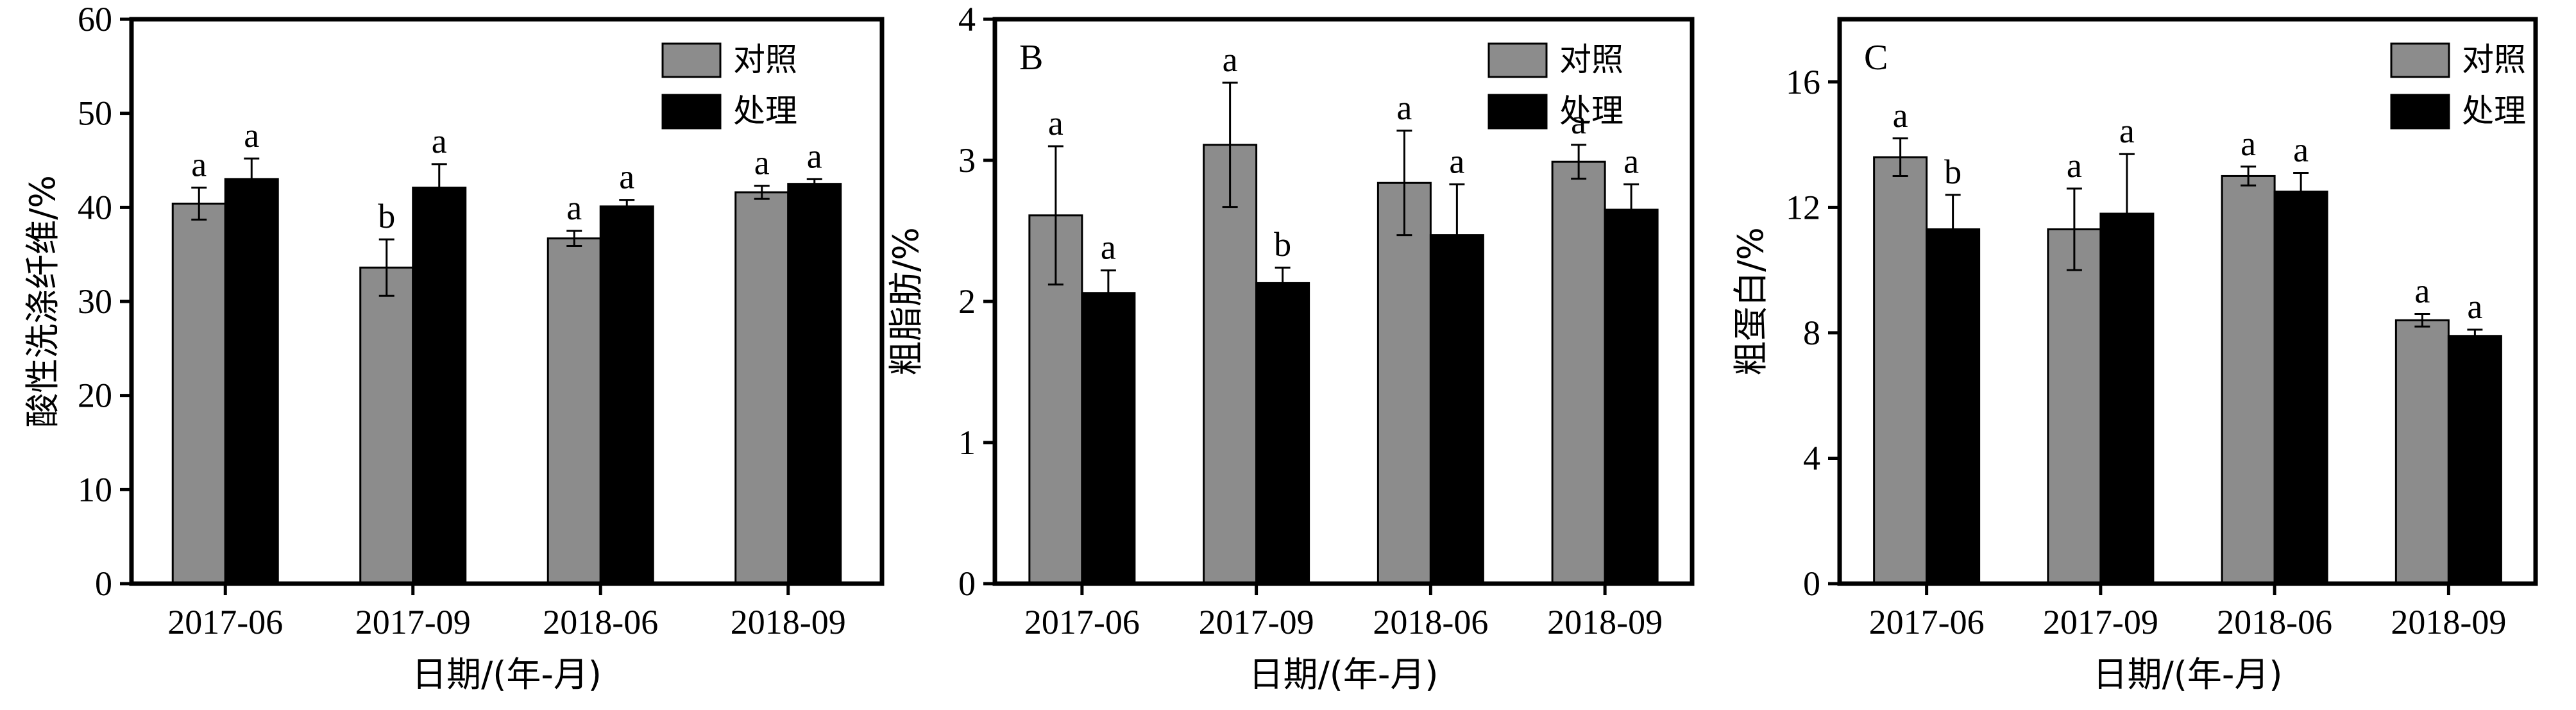 This screenshot has width=2576, height=710. What do you see at coordinates (967, 301) in the screenshot?
I see `y-tick-label: 2` at bounding box center [967, 301].